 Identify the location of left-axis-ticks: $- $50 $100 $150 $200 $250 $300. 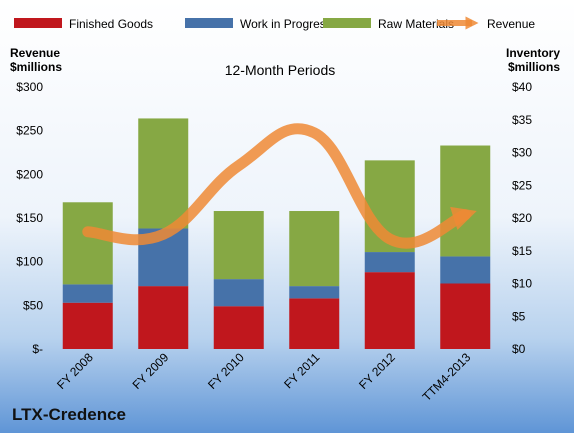
(29, 218).